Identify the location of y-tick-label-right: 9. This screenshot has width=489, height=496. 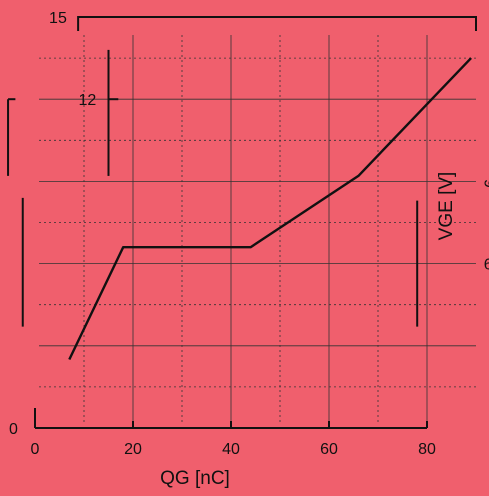
(484, 183).